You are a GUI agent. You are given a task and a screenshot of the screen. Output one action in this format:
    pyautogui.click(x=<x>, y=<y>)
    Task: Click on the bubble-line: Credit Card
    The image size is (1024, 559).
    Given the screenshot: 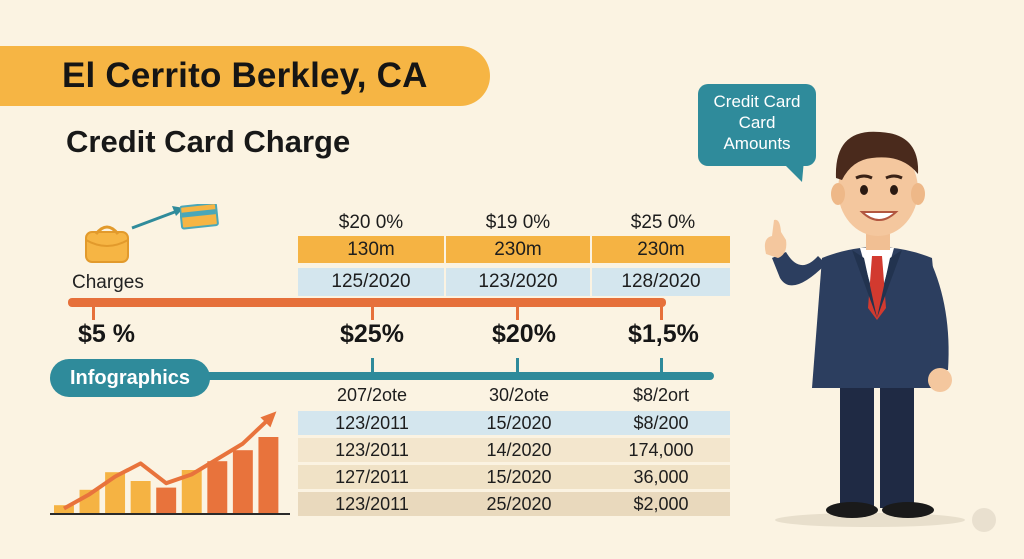 What is the action you would take?
    pyautogui.click(x=757, y=101)
    